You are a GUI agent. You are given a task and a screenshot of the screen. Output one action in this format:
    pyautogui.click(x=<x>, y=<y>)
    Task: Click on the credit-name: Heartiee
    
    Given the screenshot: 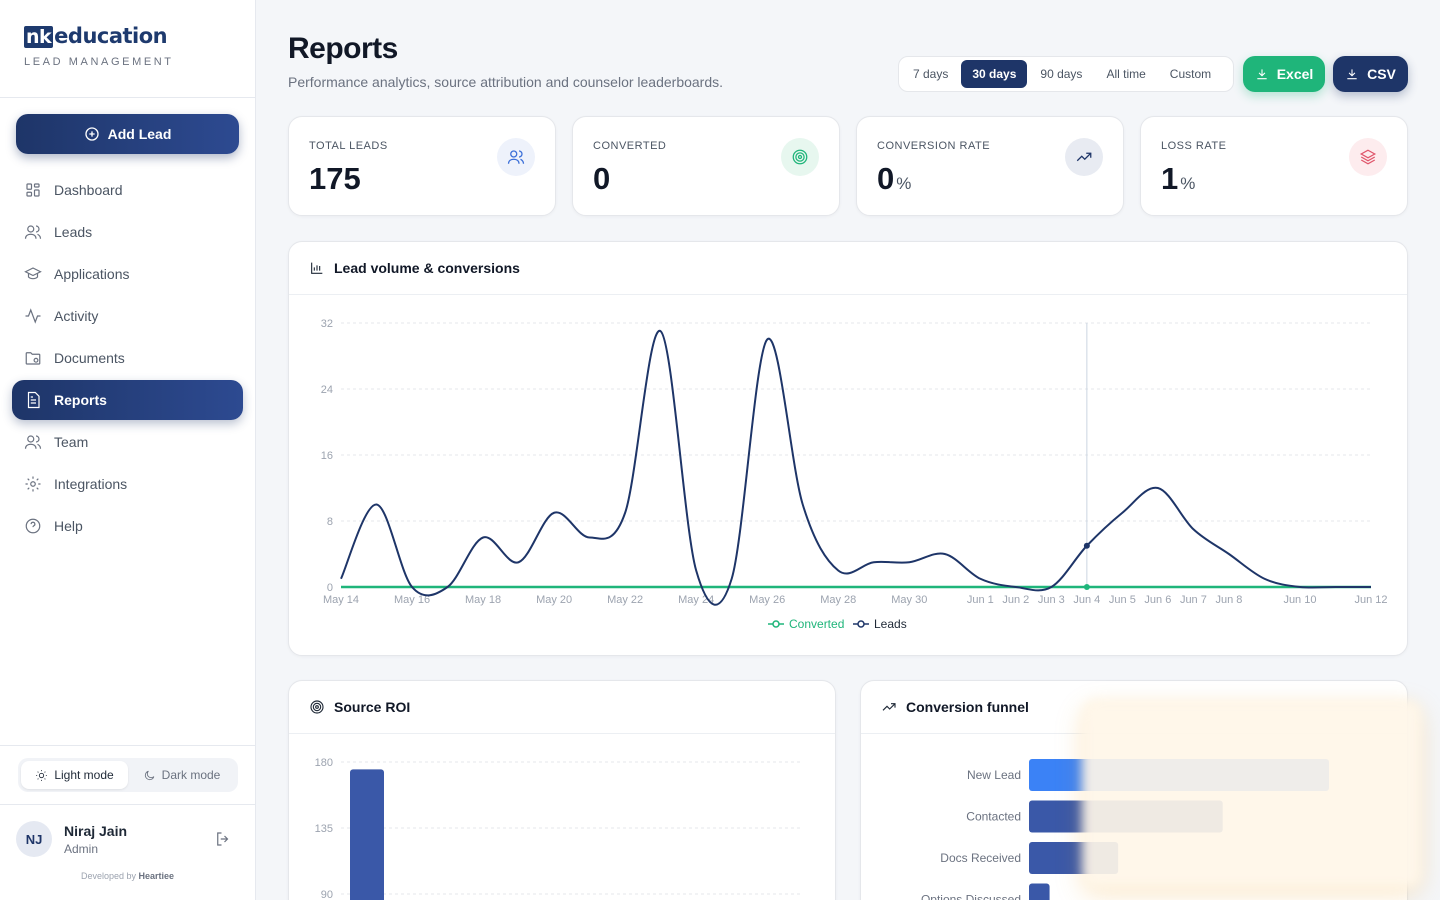 What is the action you would take?
    pyautogui.click(x=156, y=876)
    